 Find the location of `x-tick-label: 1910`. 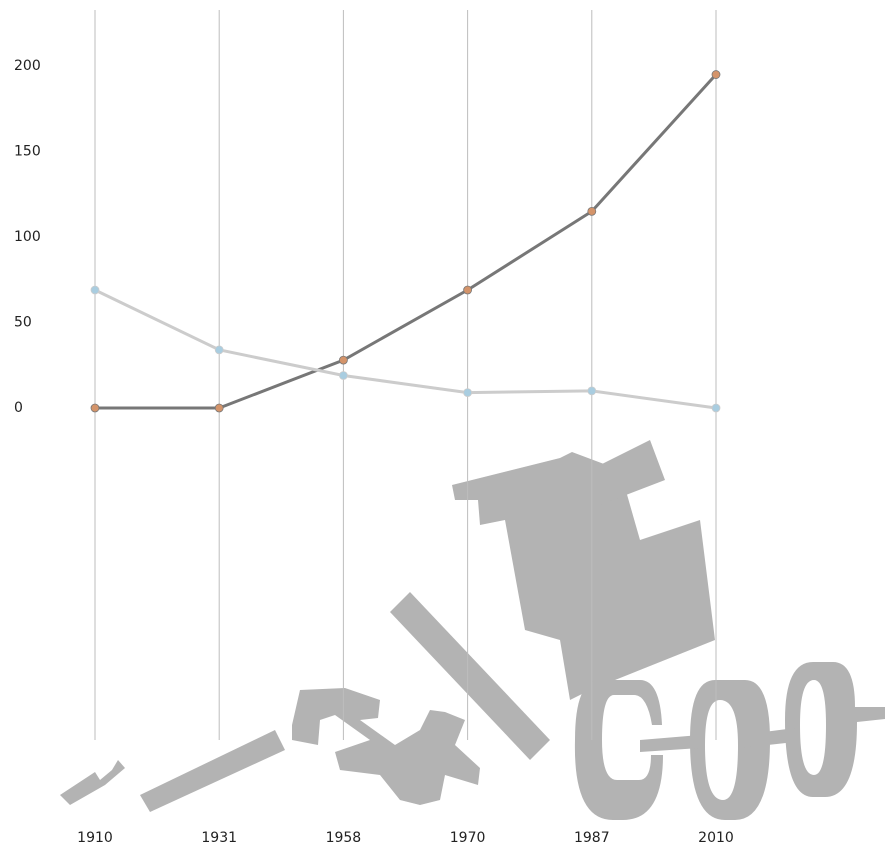

x-tick-label: 1910 is located at coordinates (95, 838).